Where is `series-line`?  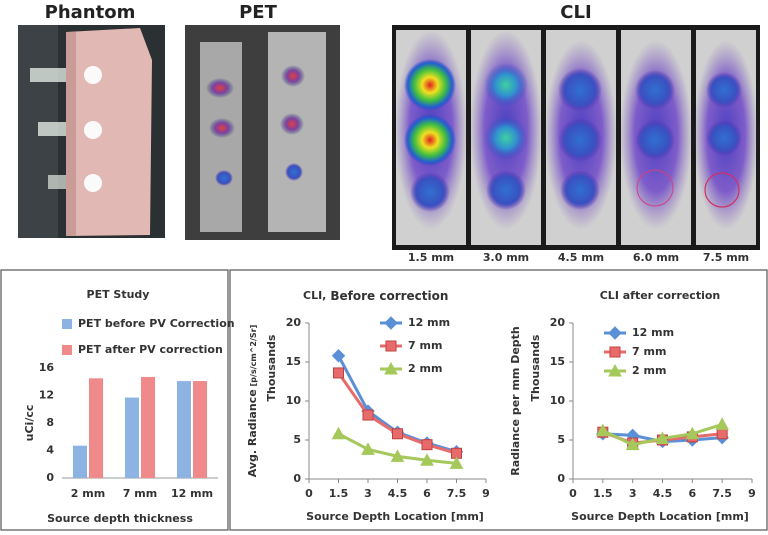
series-line is located at coordinates (397, 413).